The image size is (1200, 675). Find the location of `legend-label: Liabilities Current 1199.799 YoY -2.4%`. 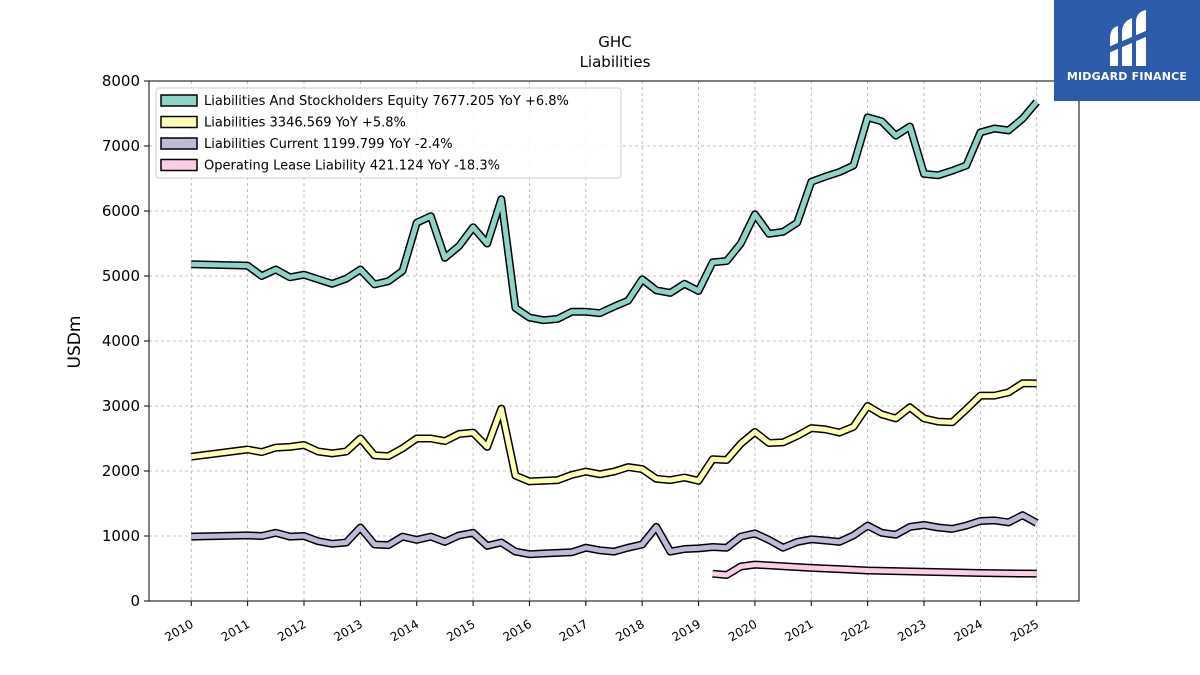

legend-label: Liabilities Current 1199.799 YoY -2.4% is located at coordinates (328, 144).